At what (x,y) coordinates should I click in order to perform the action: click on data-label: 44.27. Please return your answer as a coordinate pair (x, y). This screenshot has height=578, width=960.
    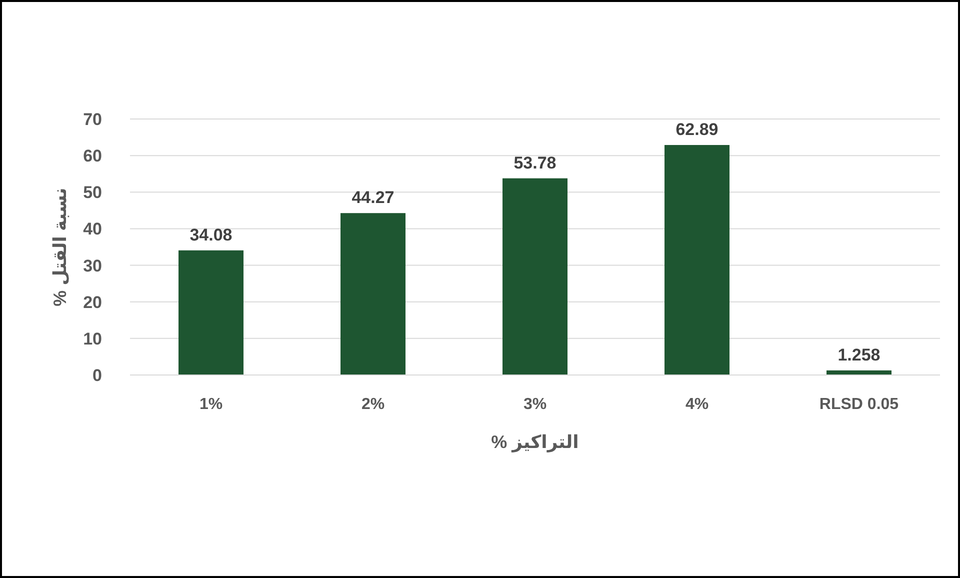
    Looking at the image, I should click on (373, 198).